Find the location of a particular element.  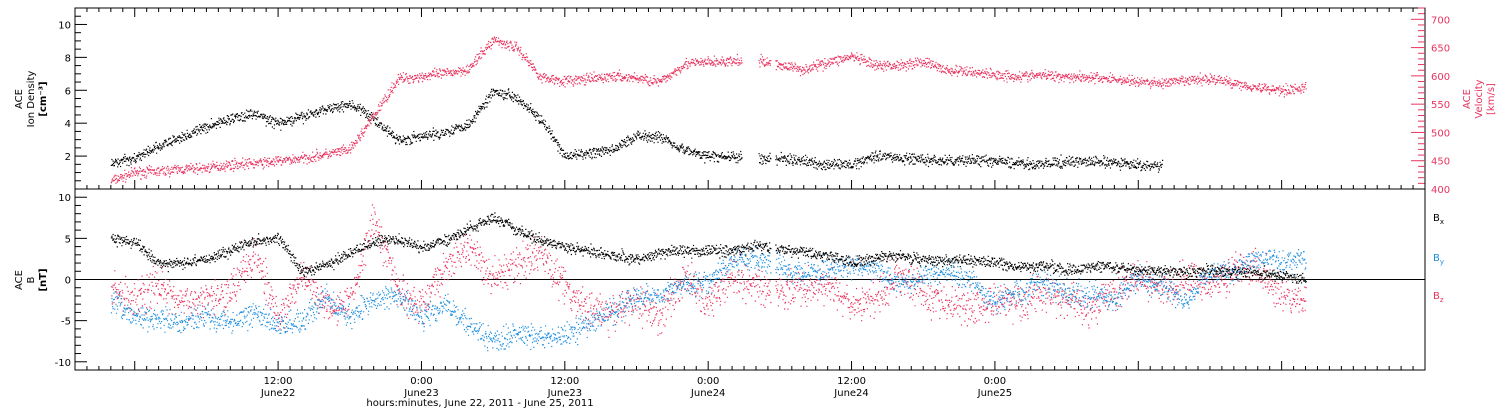

velocity-axis: 400 450 500 550 600 650 700 is located at coordinates (1430, 101).